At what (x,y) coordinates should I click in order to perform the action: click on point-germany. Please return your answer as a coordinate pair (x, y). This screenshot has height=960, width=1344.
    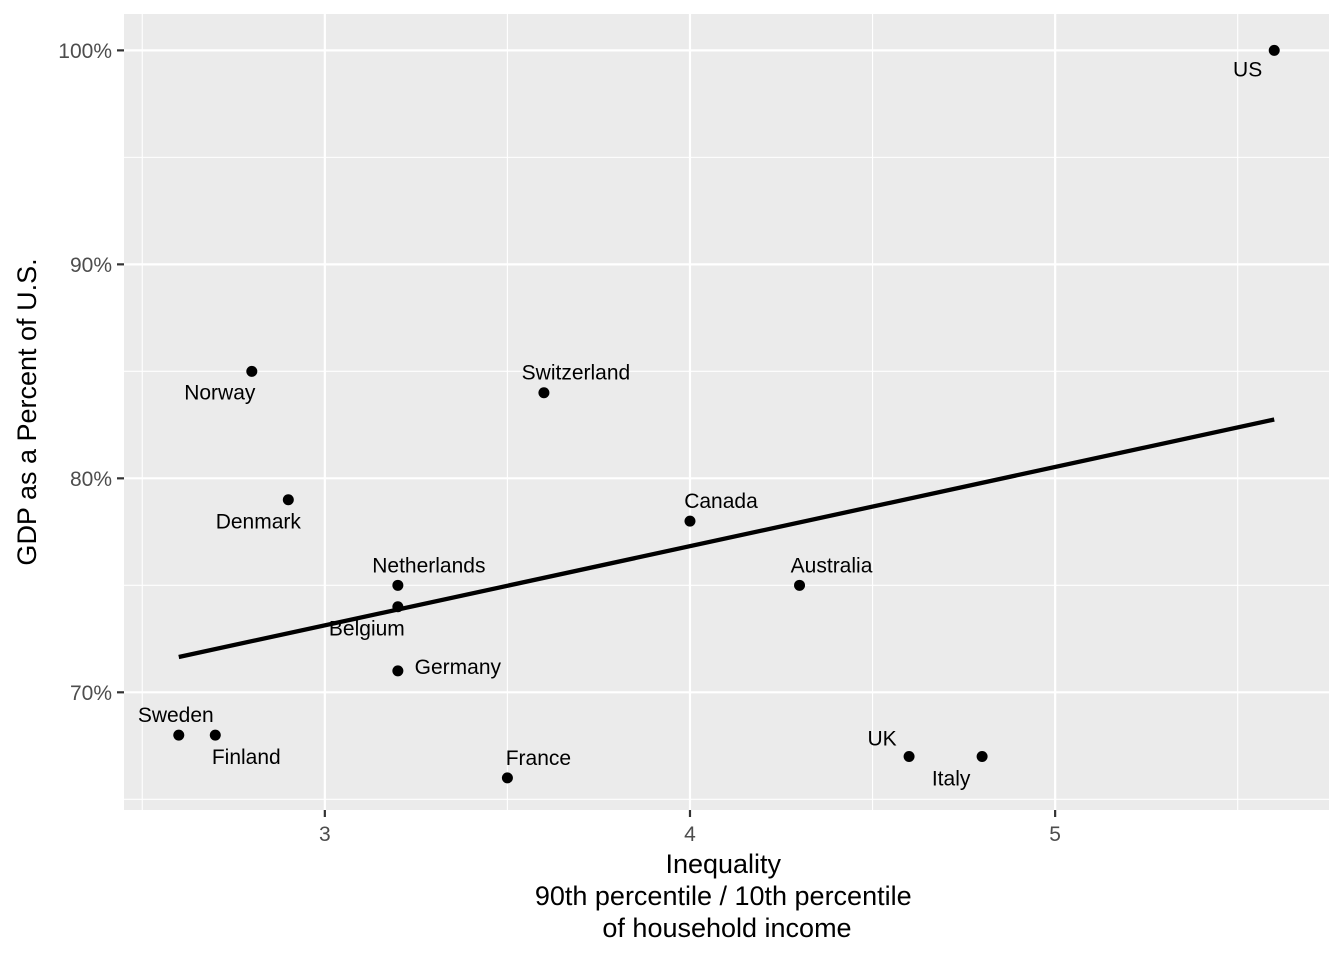
    Looking at the image, I should click on (398, 671).